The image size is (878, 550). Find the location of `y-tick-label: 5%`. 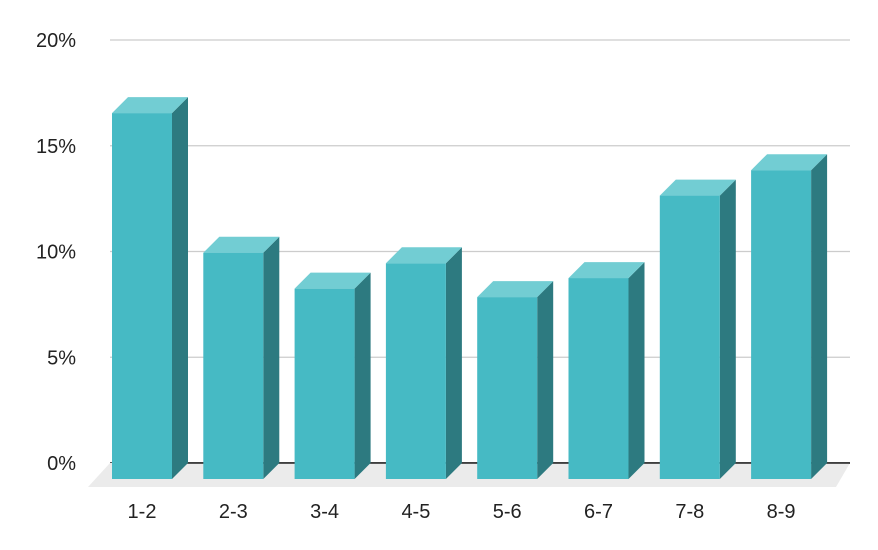

y-tick-label: 5% is located at coordinates (61, 358).